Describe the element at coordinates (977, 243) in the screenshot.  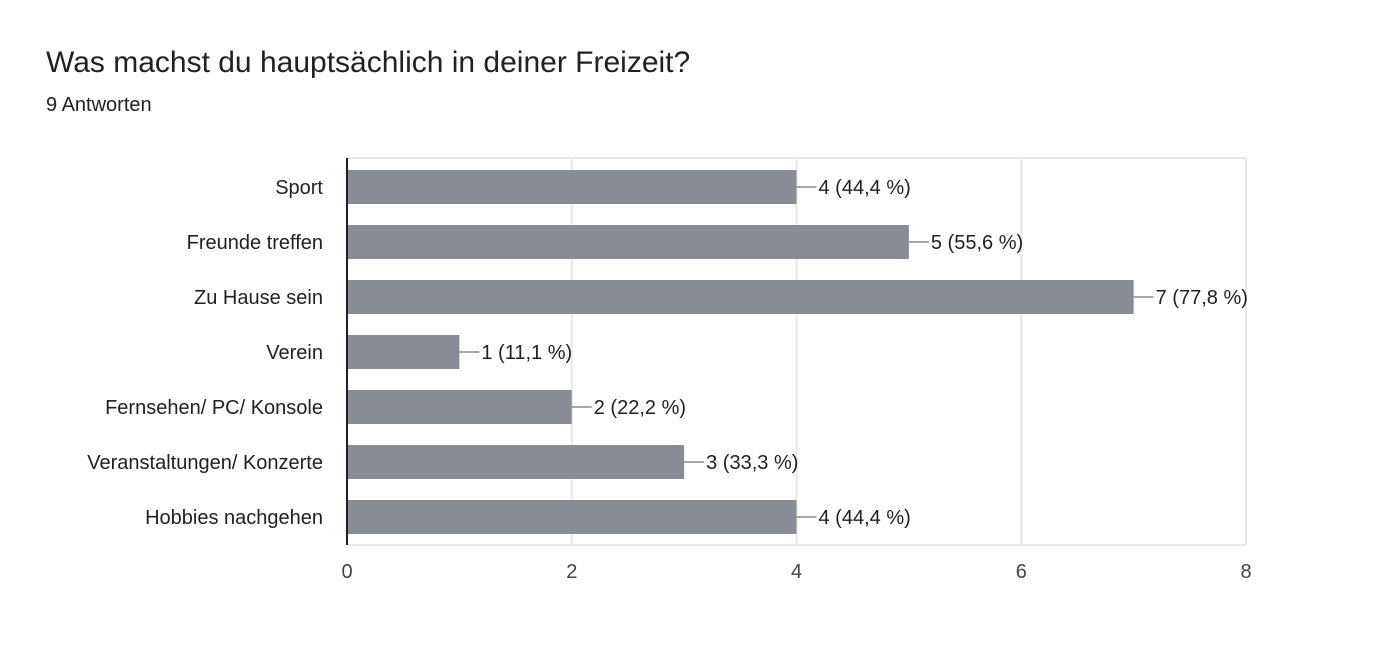
I see `data-label: 5 (55,6 %)` at that location.